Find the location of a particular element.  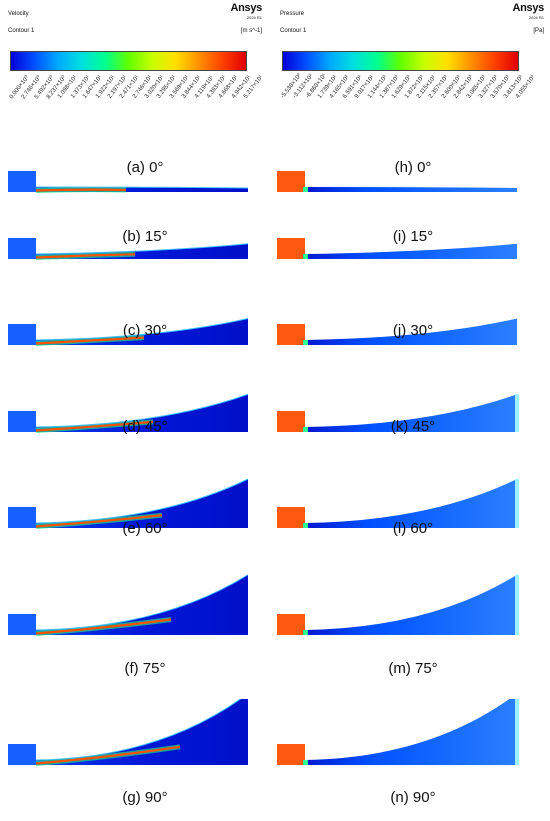

velocity-panel-caption: (g) 90° is located at coordinates (145, 797).